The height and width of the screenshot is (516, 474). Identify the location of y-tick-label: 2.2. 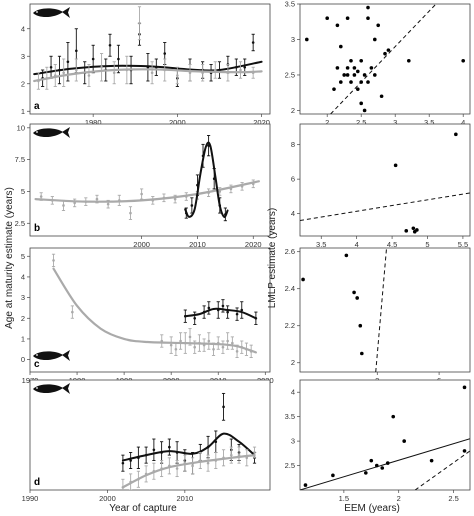
(290, 325).